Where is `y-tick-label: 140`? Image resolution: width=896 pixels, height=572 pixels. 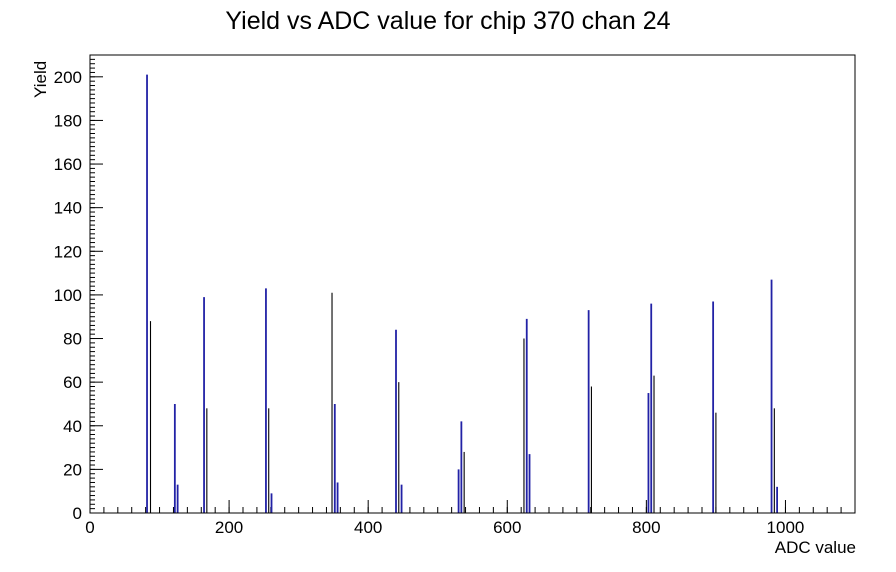
y-tick-label: 140 is located at coordinates (68, 208).